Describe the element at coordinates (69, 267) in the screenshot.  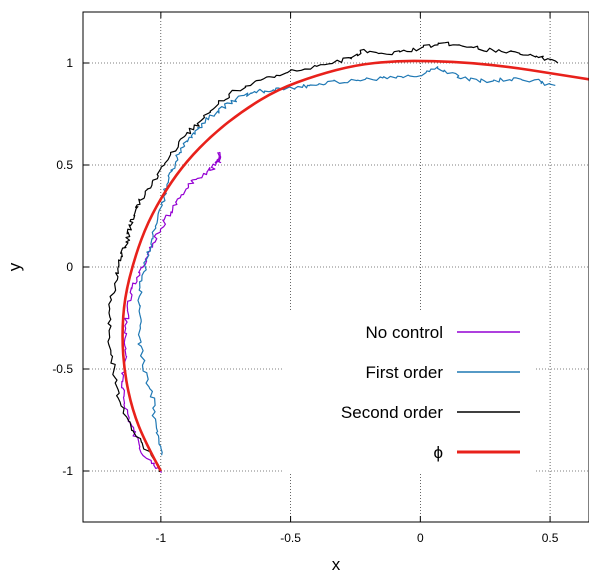
I see `y-tick-label: 0` at that location.